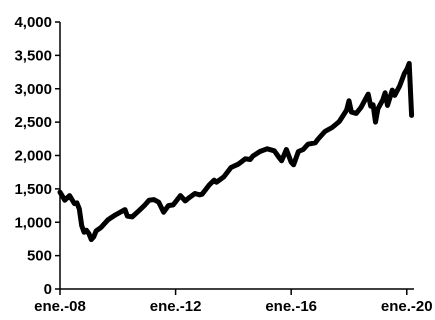 The image size is (435, 320). What do you see at coordinates (33, 156) in the screenshot?
I see `y-tick-label: 2,000` at bounding box center [33, 156].